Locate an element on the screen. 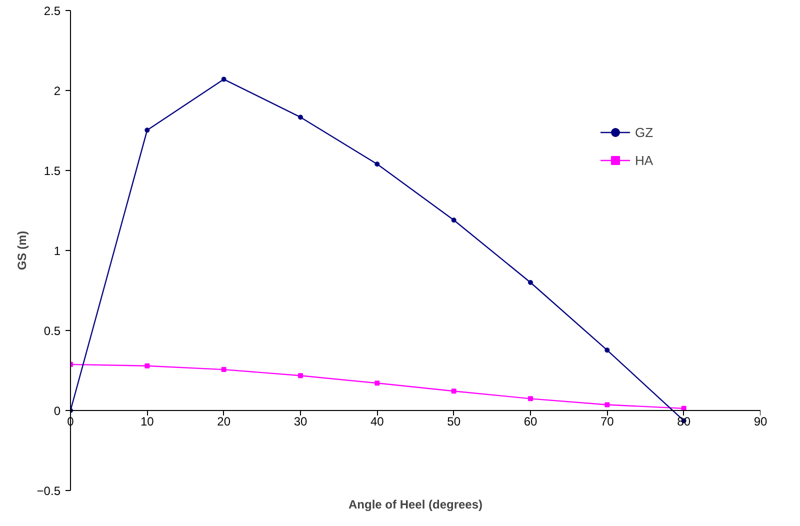 The height and width of the screenshot is (526, 800). x-tick-label: 30 is located at coordinates (301, 421).